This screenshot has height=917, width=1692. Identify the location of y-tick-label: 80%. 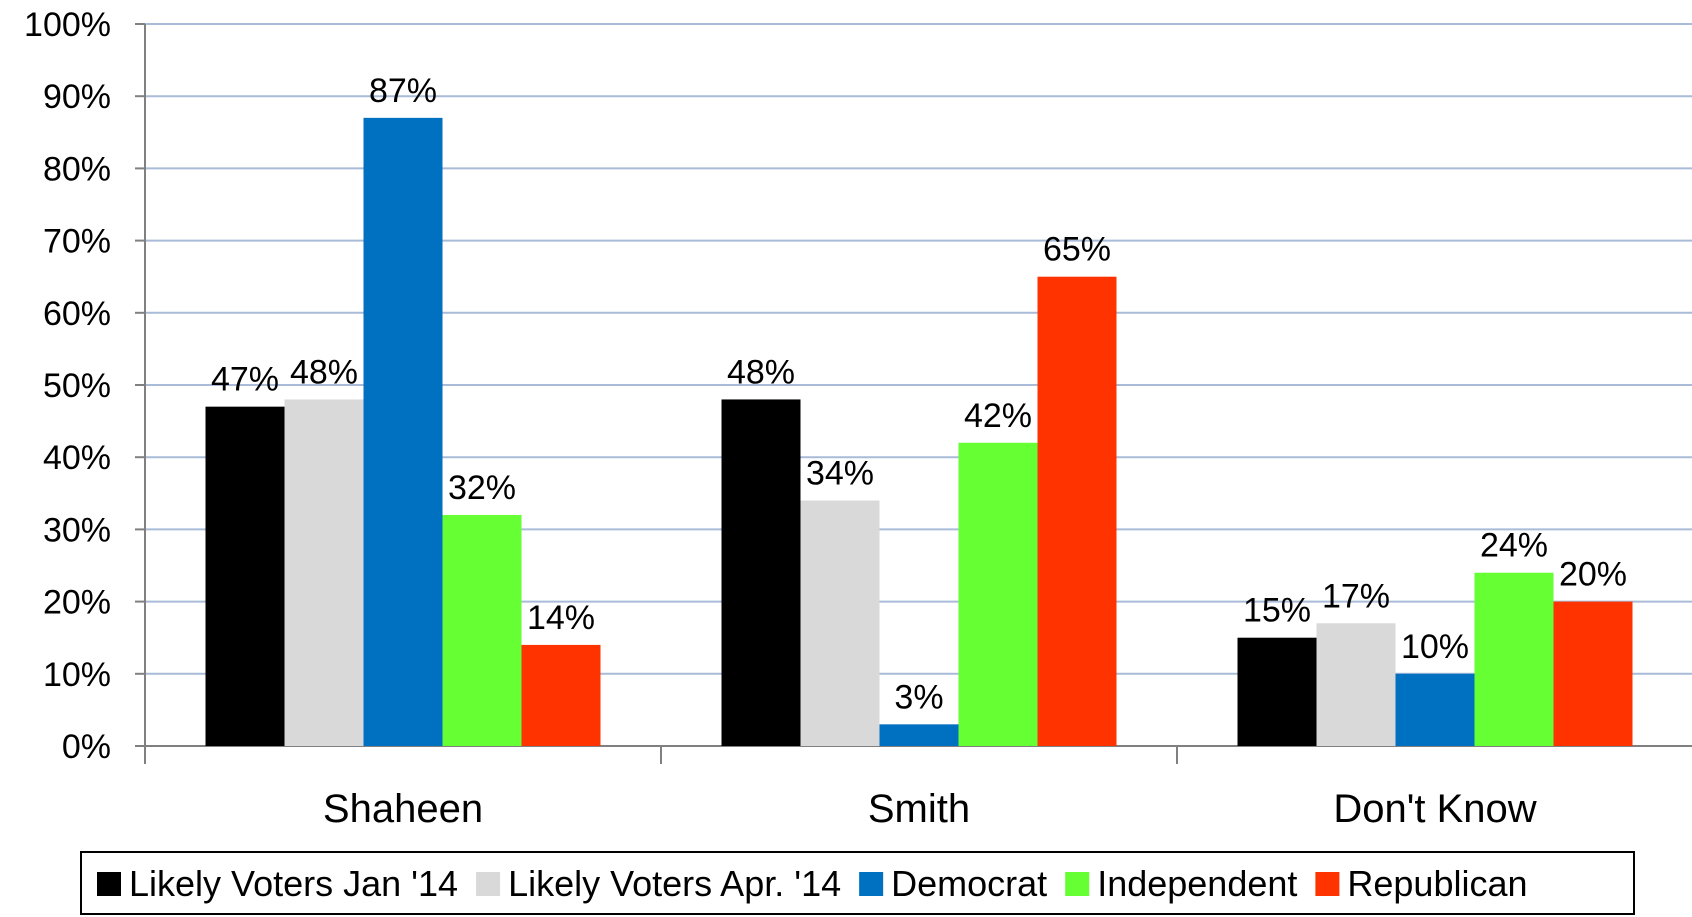
(77, 169).